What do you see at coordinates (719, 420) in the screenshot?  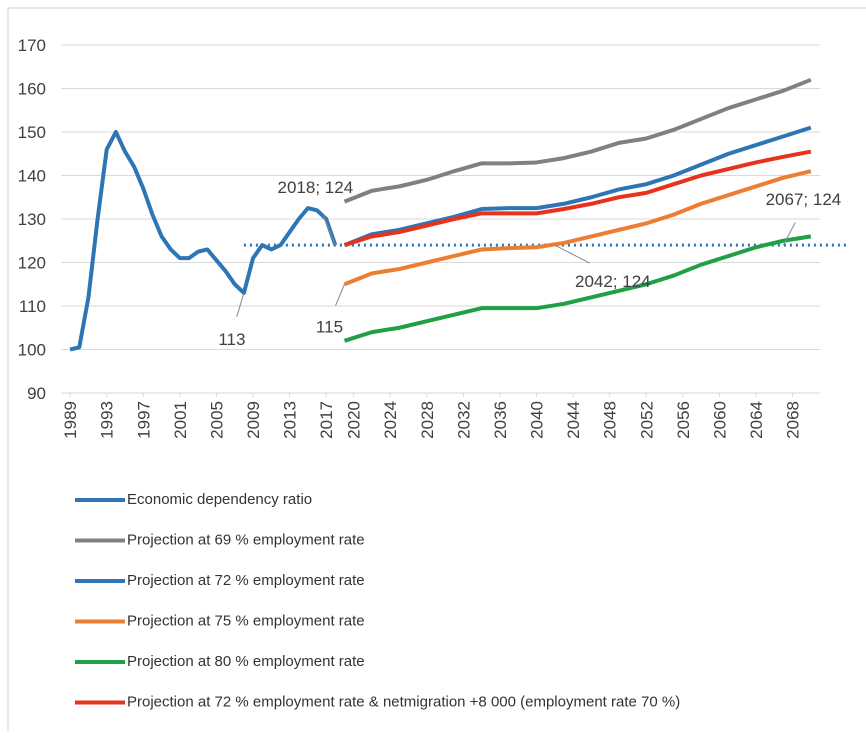 I see `x-tick-label: 2060` at bounding box center [719, 420].